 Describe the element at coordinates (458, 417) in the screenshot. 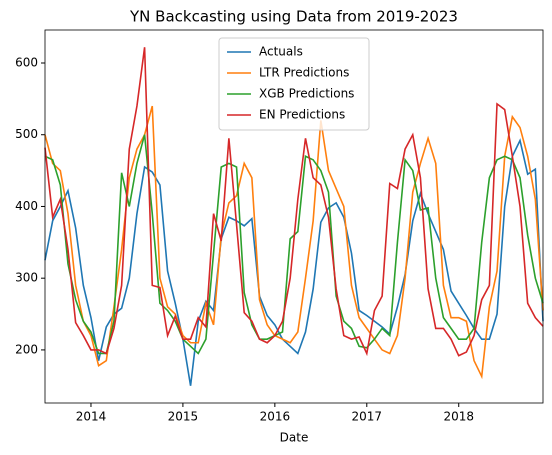

I see `x-tick-label: 2018` at that location.